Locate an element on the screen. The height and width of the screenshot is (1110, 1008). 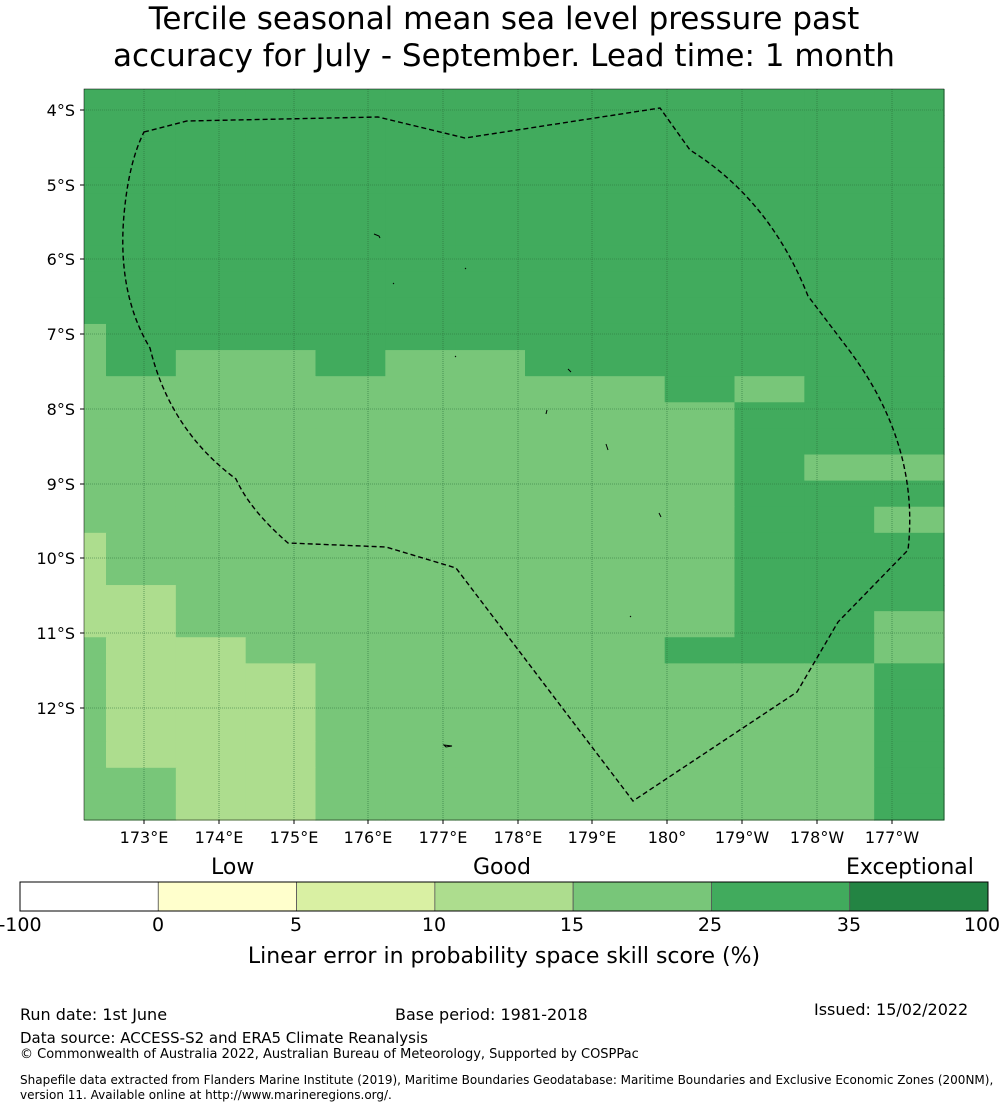
colorbar is located at coordinates (504, 896).